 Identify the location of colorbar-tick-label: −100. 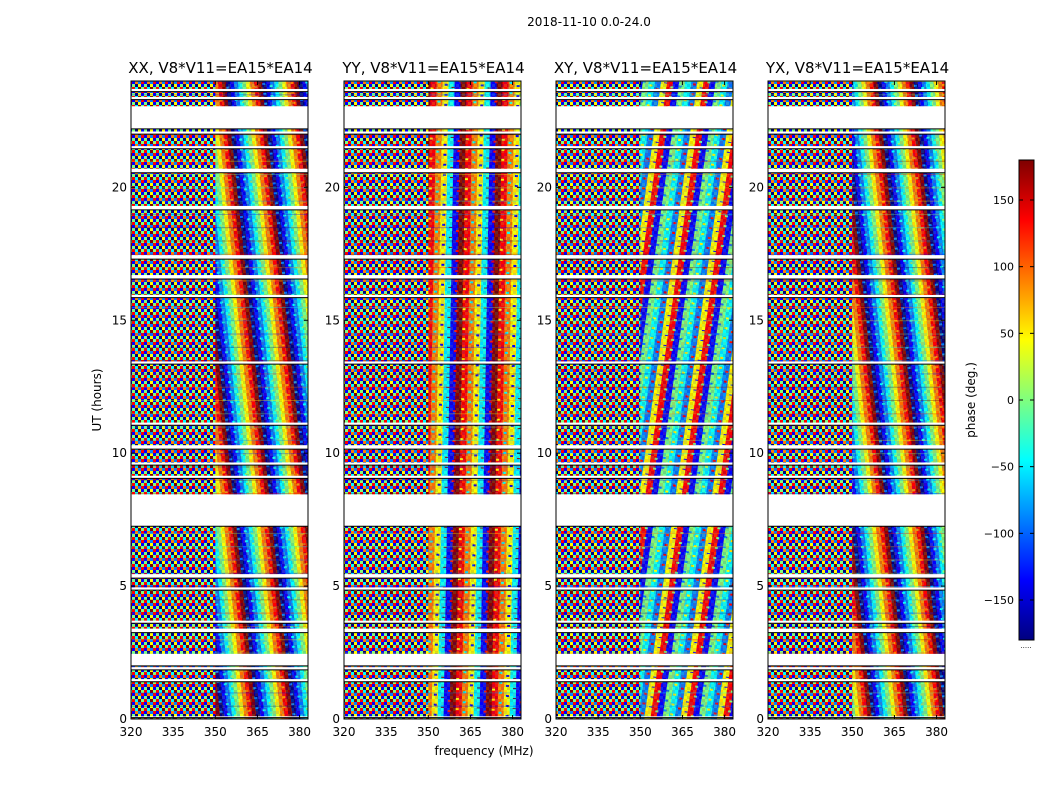
(999, 533).